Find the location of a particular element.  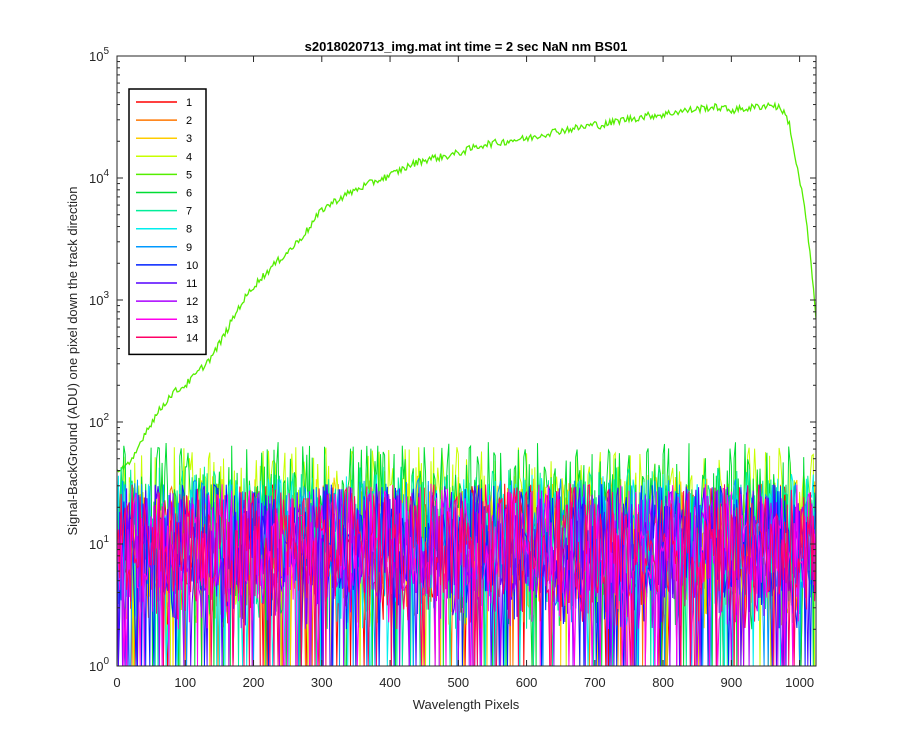

y-tick-label: 10³ is located at coordinates (99, 299).